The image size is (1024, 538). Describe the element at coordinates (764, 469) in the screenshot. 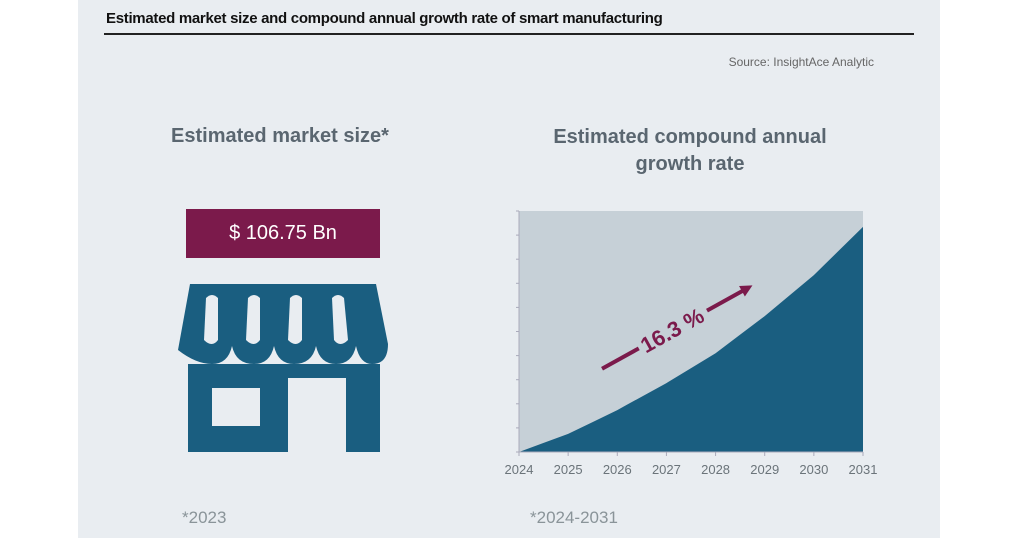

I see `x-tick-label: 2029` at that location.